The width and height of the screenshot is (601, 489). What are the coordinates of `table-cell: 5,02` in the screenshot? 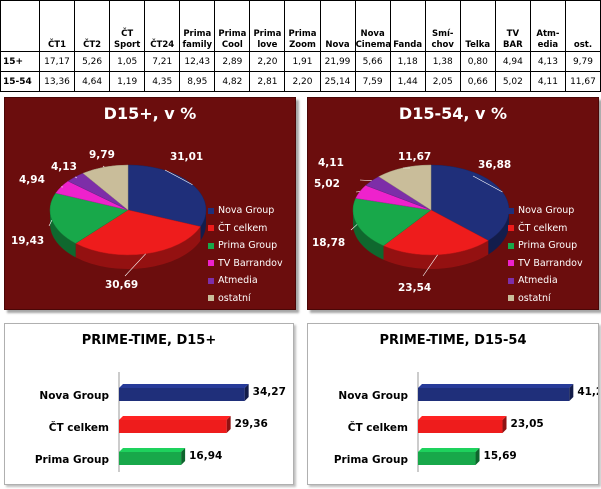 It's located at (512, 81).